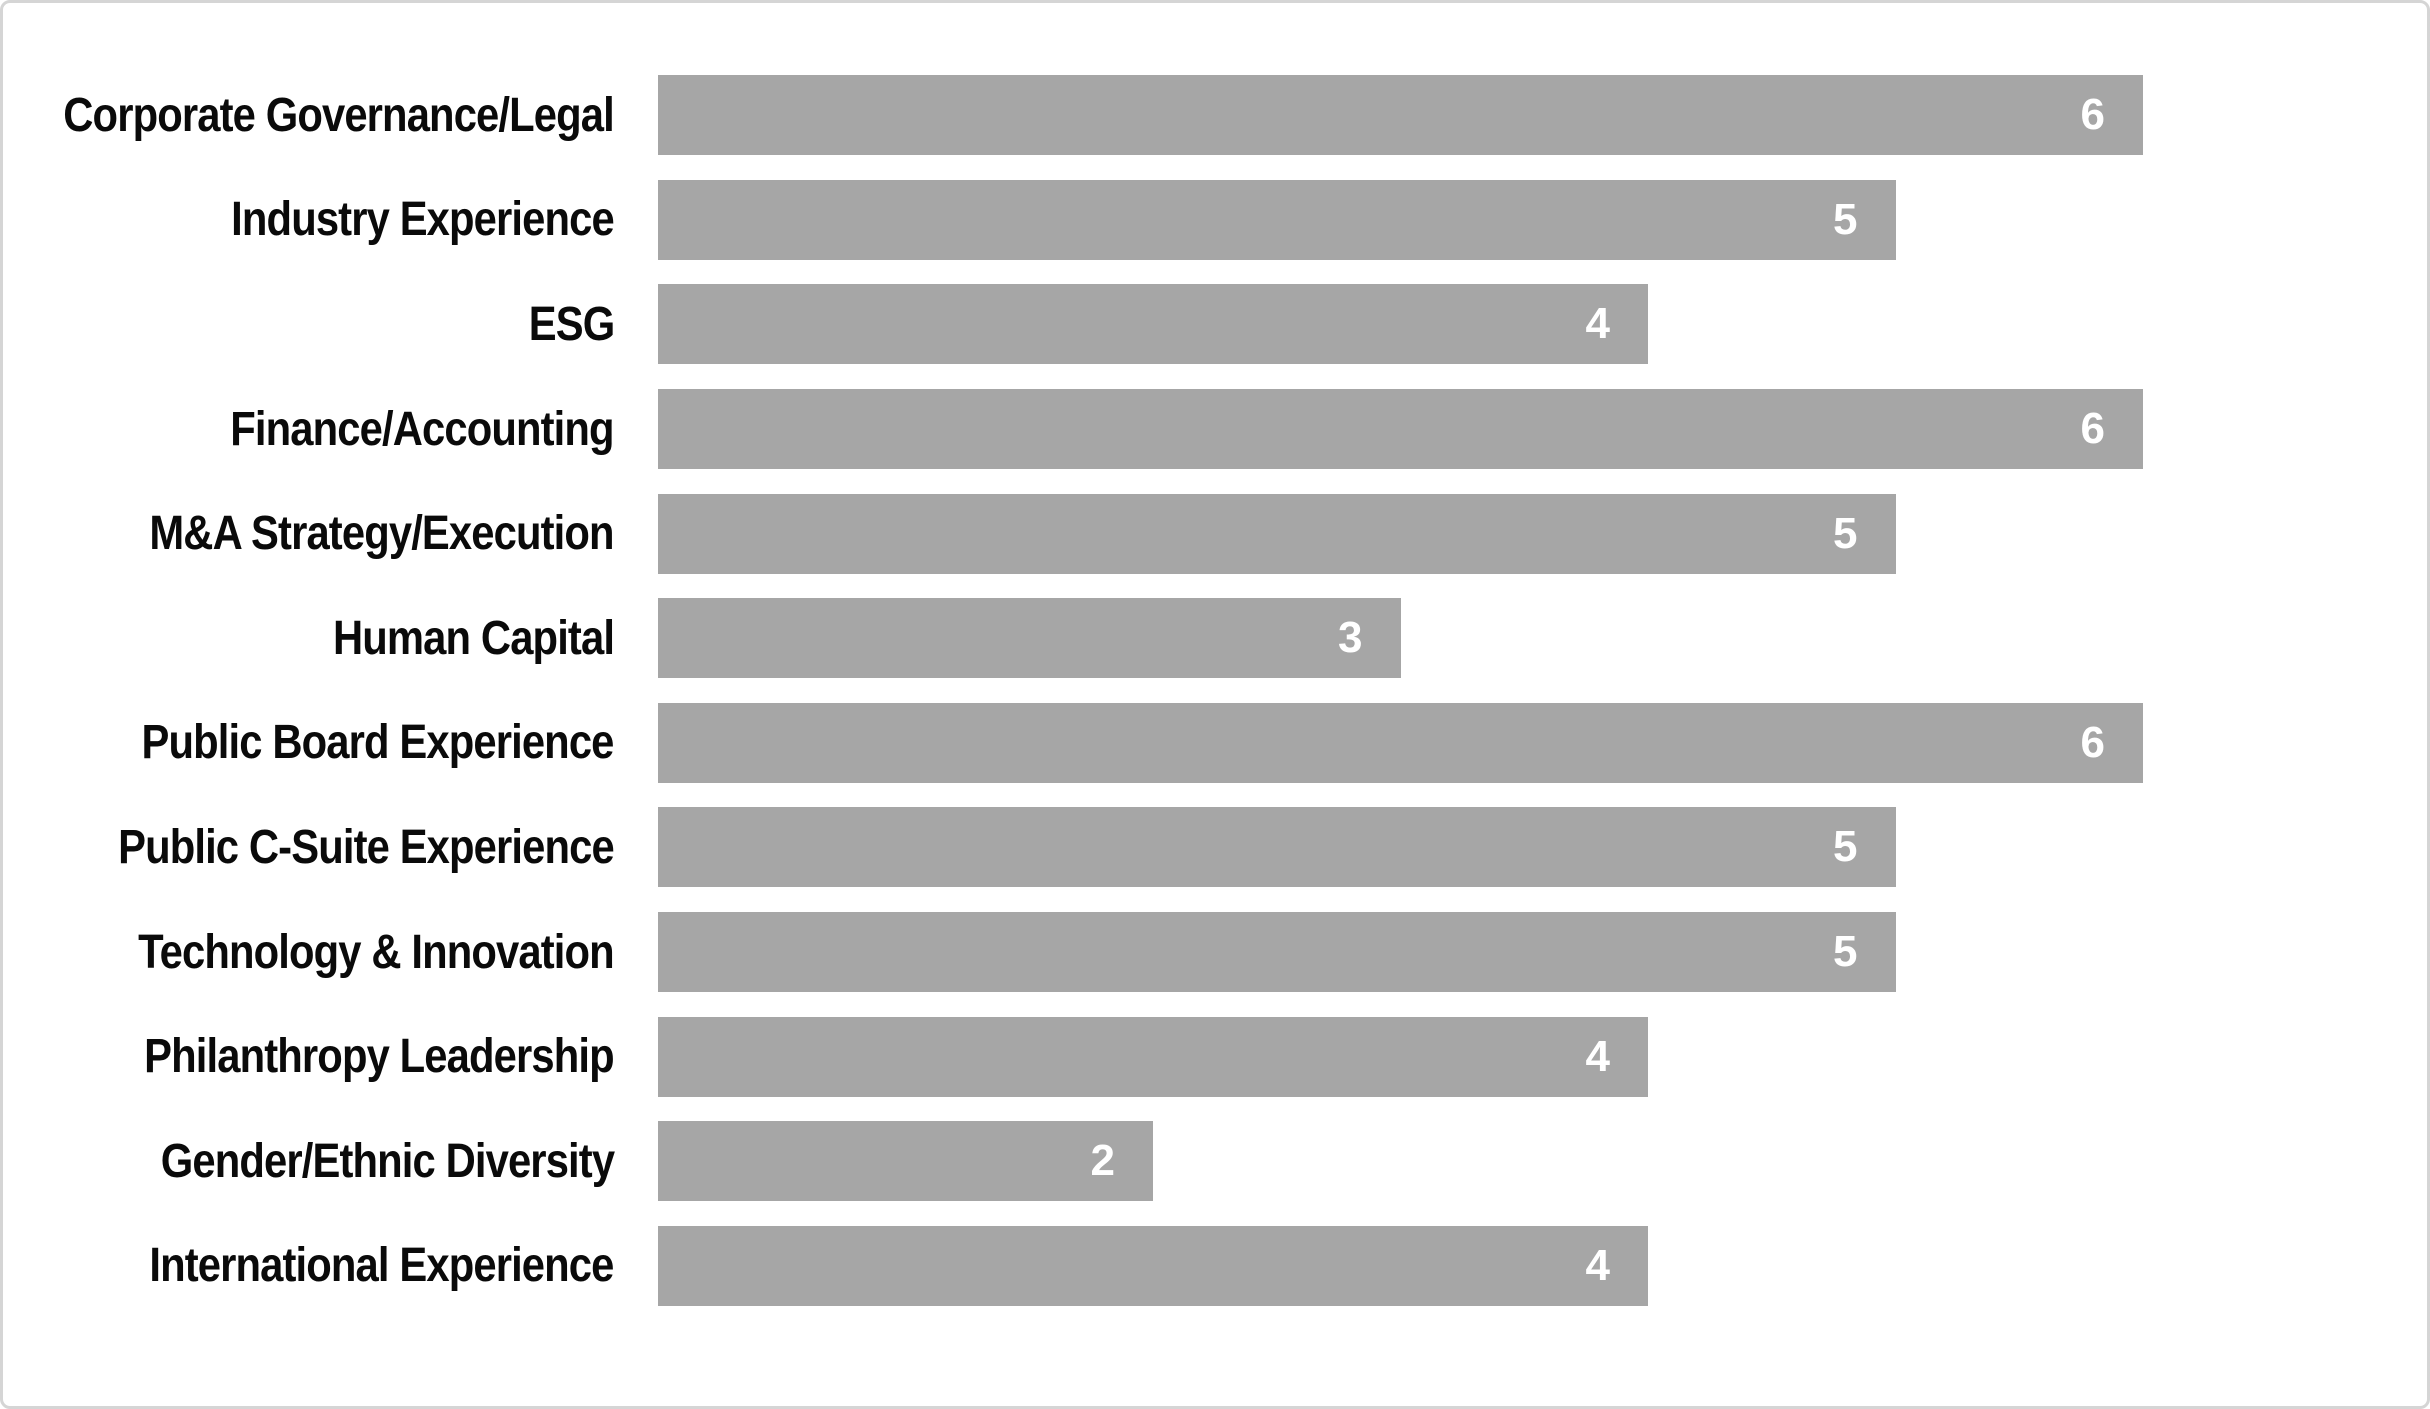  I want to click on chart-row: Industry Experience 5, so click(1215, 220).